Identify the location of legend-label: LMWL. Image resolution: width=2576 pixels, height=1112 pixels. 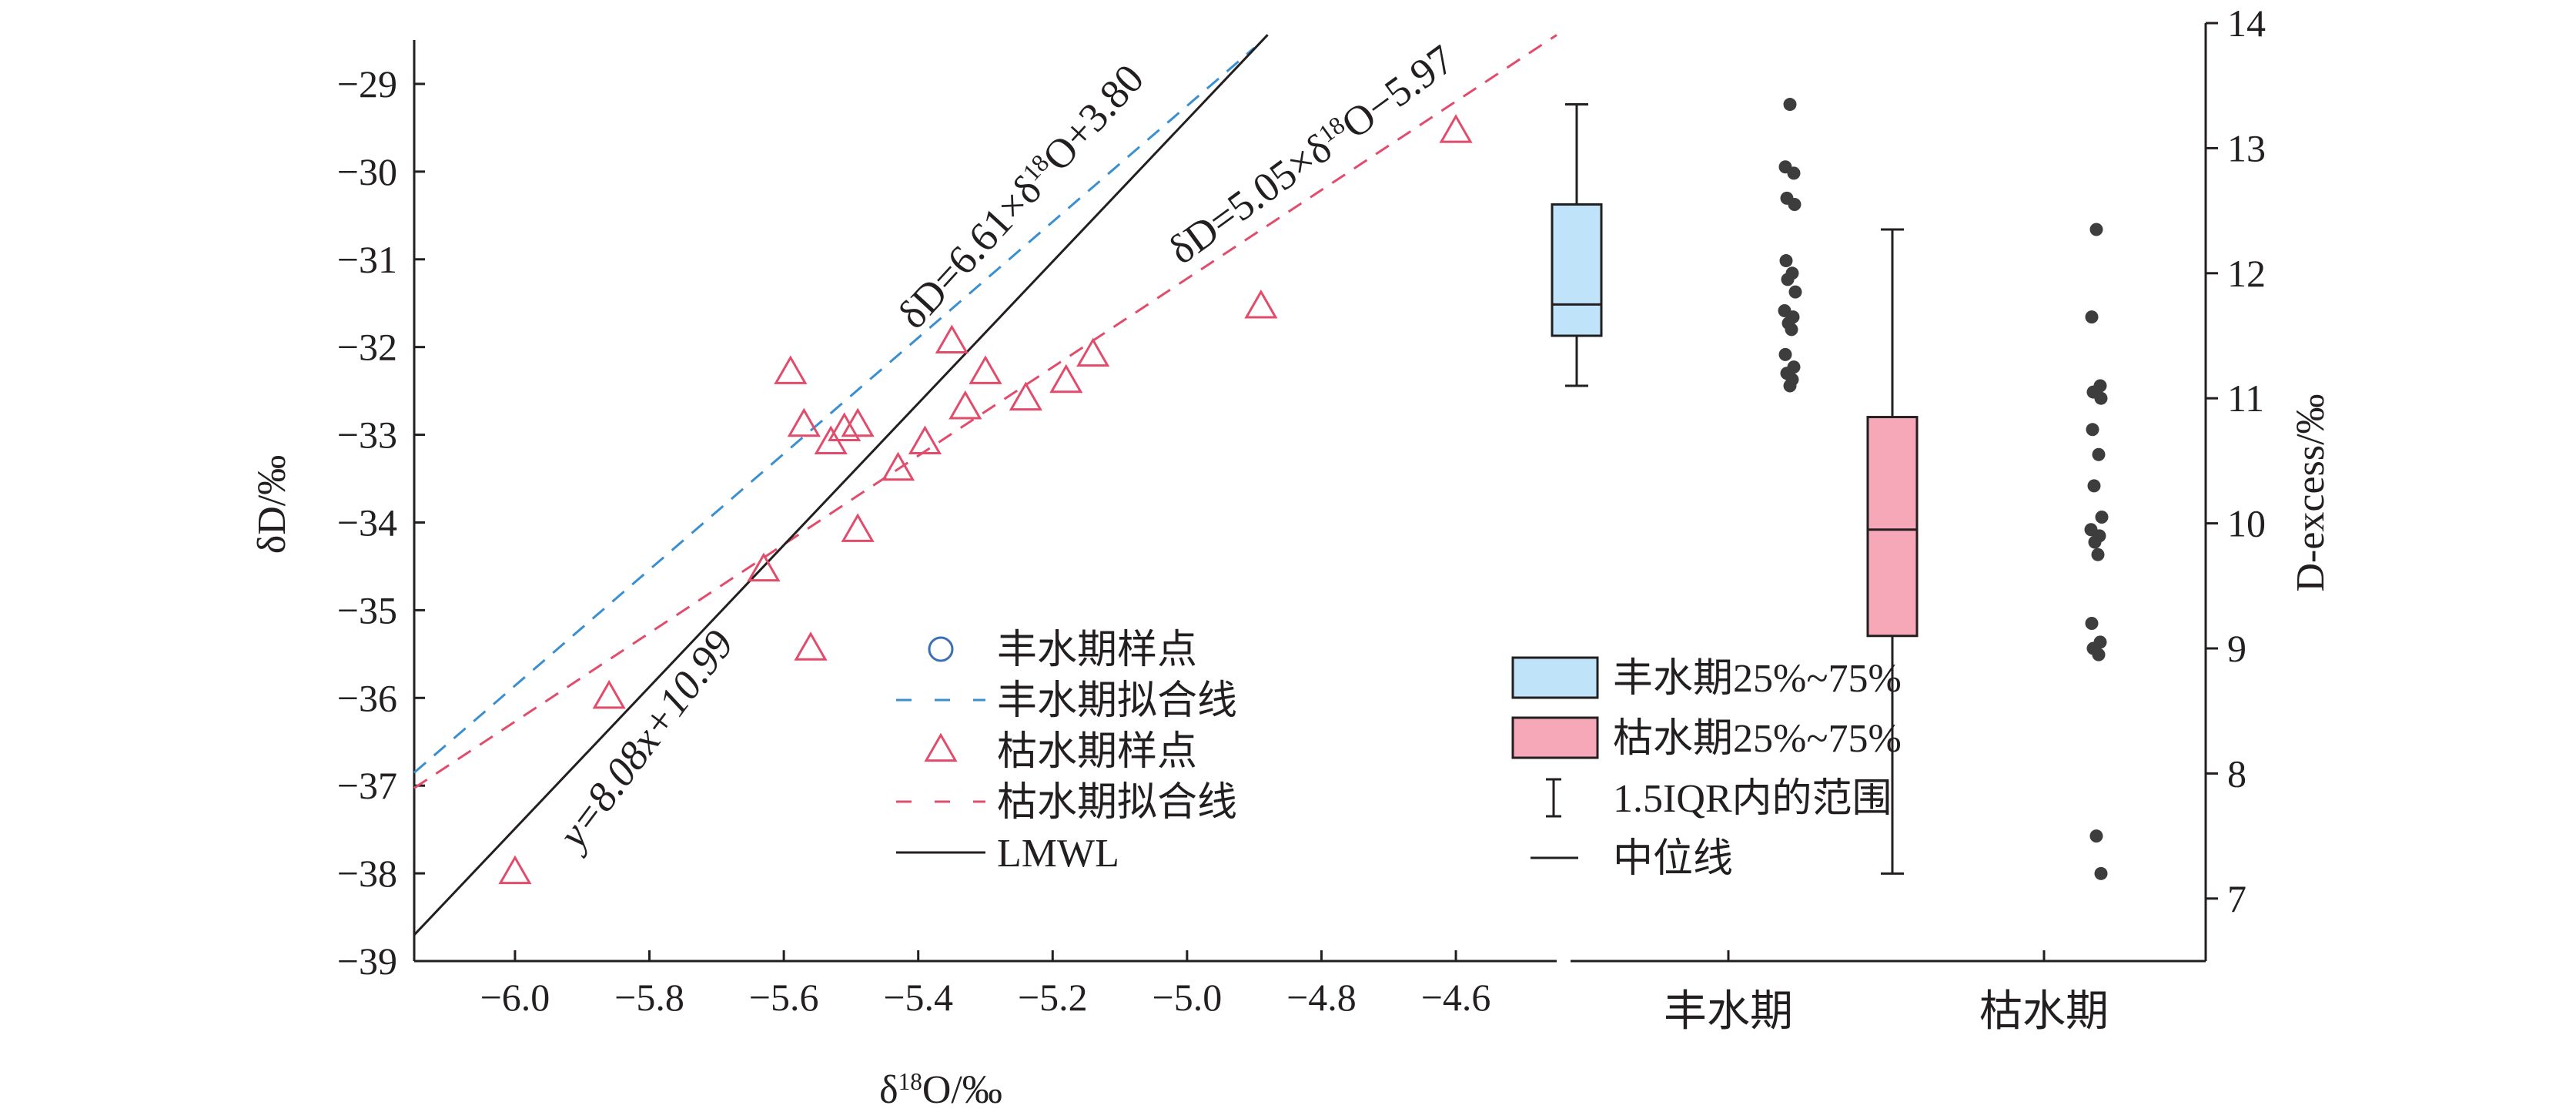
(1058, 854).